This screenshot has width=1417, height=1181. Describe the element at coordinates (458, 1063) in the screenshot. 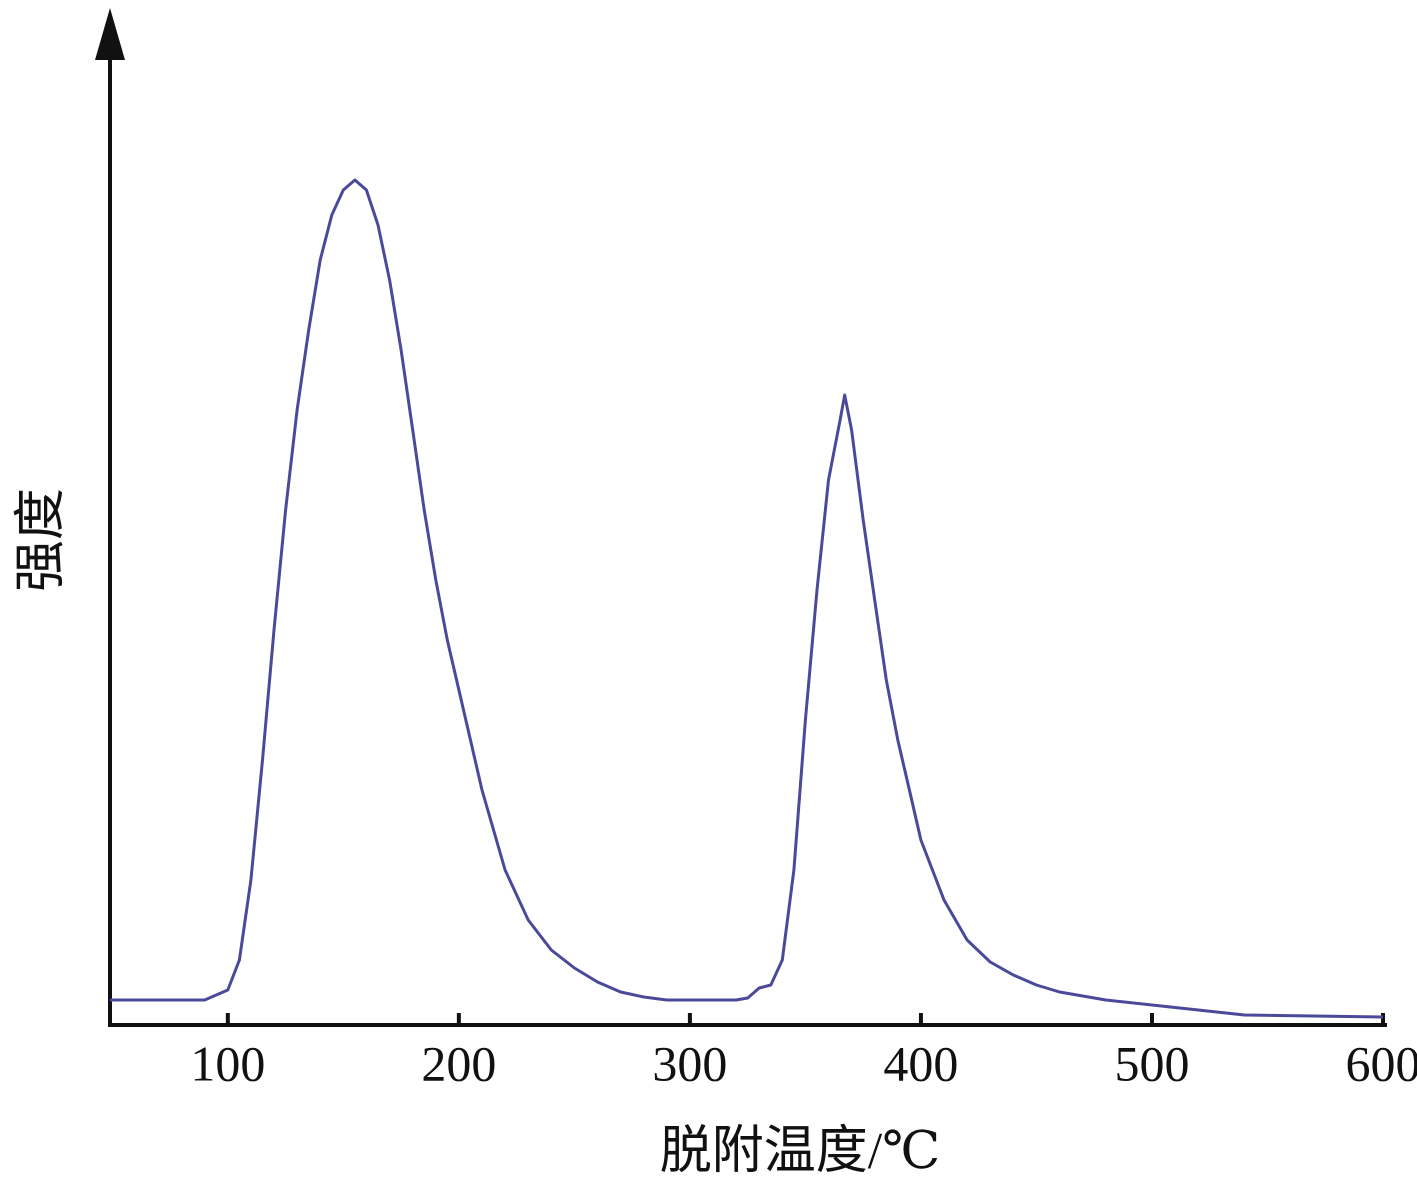

I see `x-tick-label: 200` at that location.